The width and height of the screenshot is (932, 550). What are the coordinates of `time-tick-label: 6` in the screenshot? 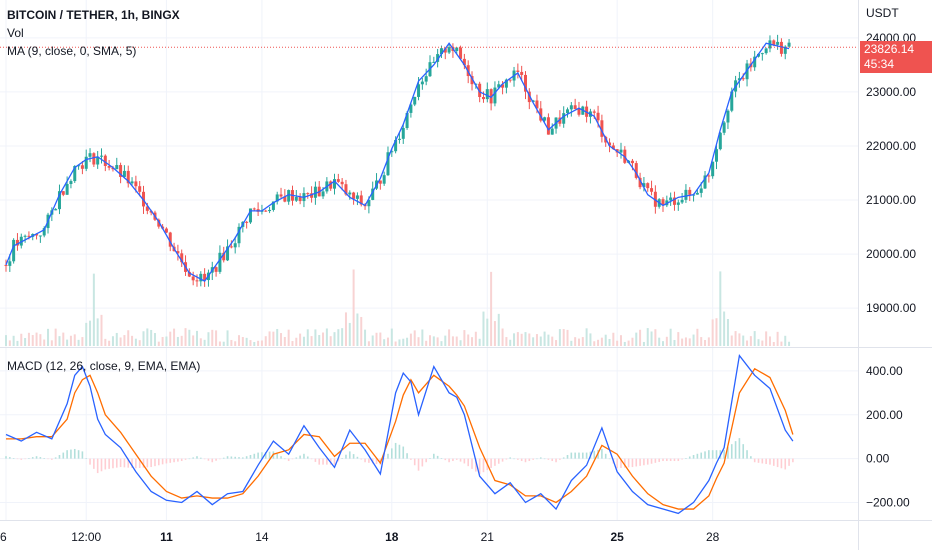 It's located at (3, 537).